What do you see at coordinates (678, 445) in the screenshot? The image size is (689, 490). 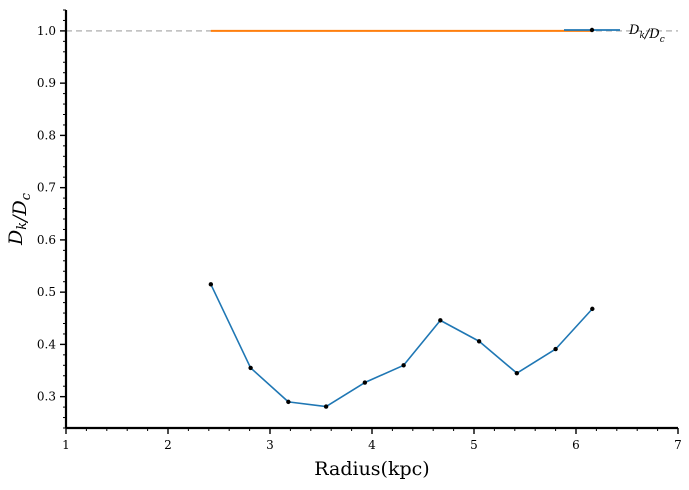 I see `x-tick-label: 7` at bounding box center [678, 445].